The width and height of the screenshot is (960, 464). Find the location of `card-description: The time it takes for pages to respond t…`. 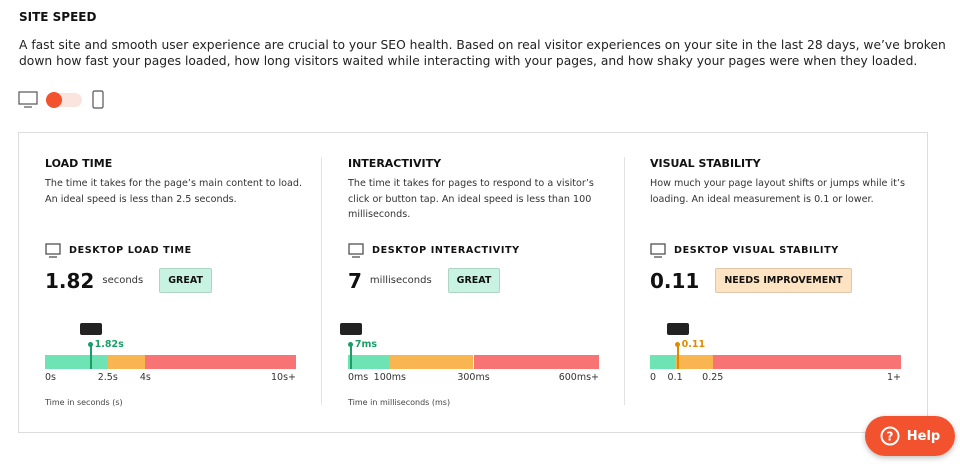

card-description: The time it takes for pages to respond t… is located at coordinates (471, 199).